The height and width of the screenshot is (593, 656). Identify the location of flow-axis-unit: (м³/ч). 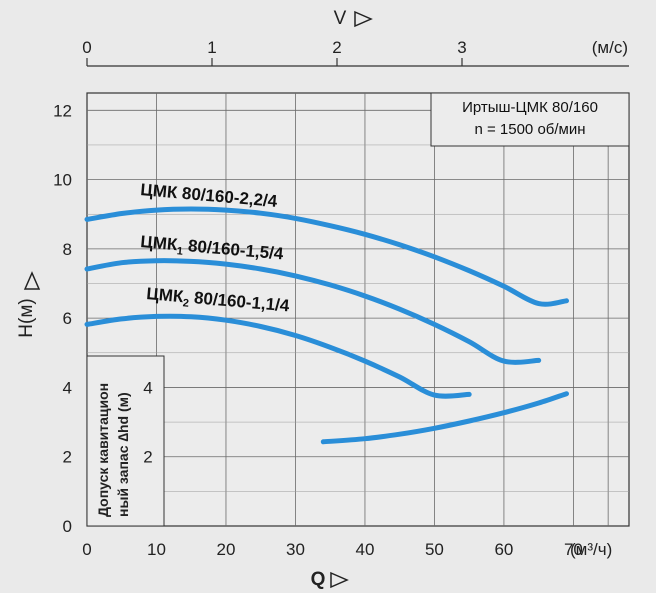
(591, 549).